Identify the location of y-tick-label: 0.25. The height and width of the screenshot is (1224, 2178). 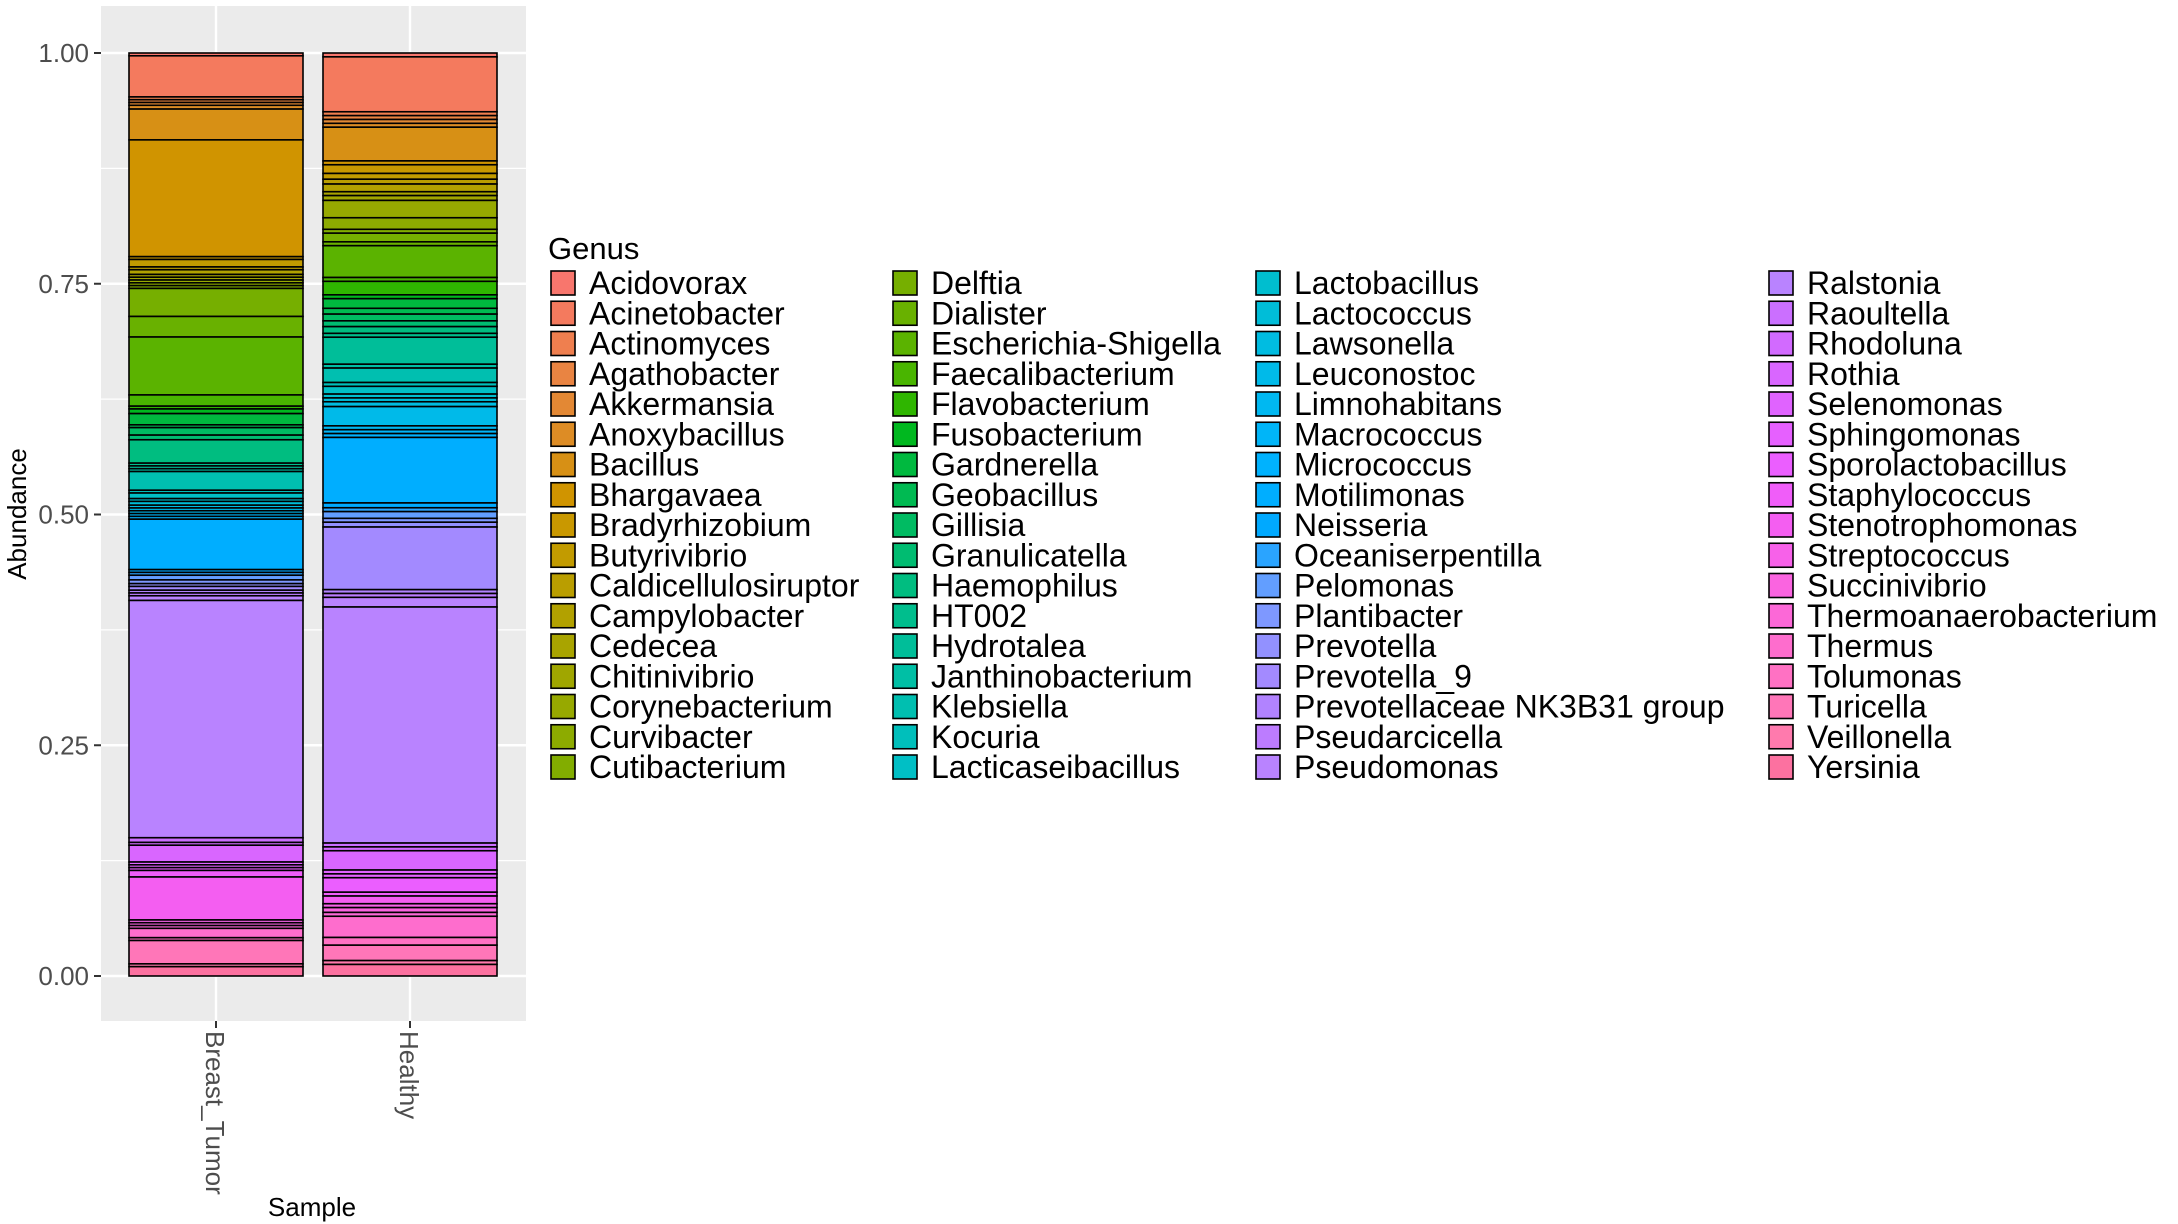
(63, 745).